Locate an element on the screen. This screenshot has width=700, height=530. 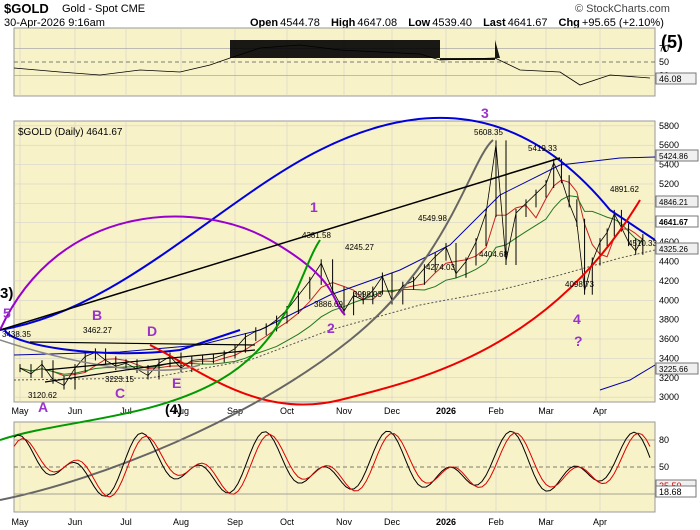
price-point-label: 4274.03 is located at coordinates (440, 267).